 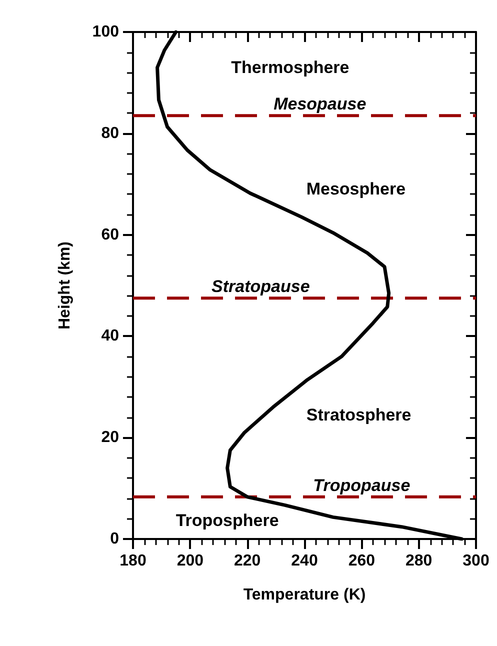 I want to click on x-tick-label: 240, so click(x=304, y=561).